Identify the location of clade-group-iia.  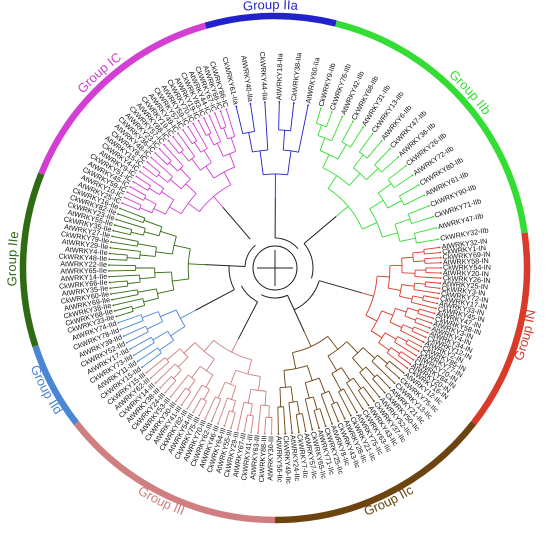
(272, 150).